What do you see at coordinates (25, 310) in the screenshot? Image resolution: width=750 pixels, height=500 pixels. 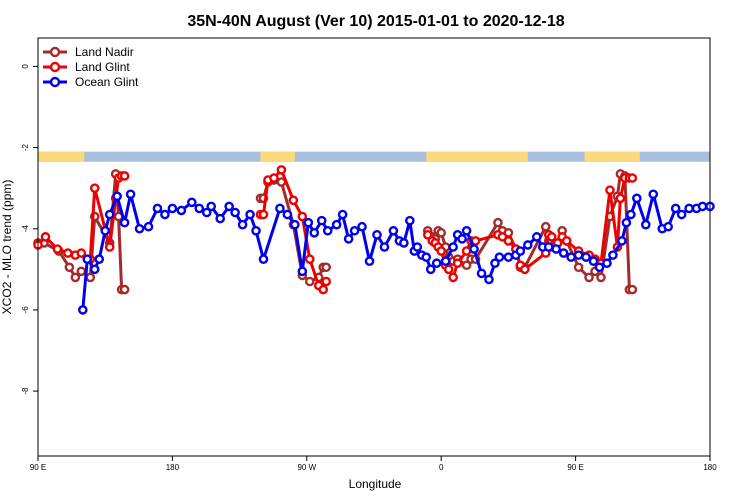 I see `y-tick-label: -6` at bounding box center [25, 310].